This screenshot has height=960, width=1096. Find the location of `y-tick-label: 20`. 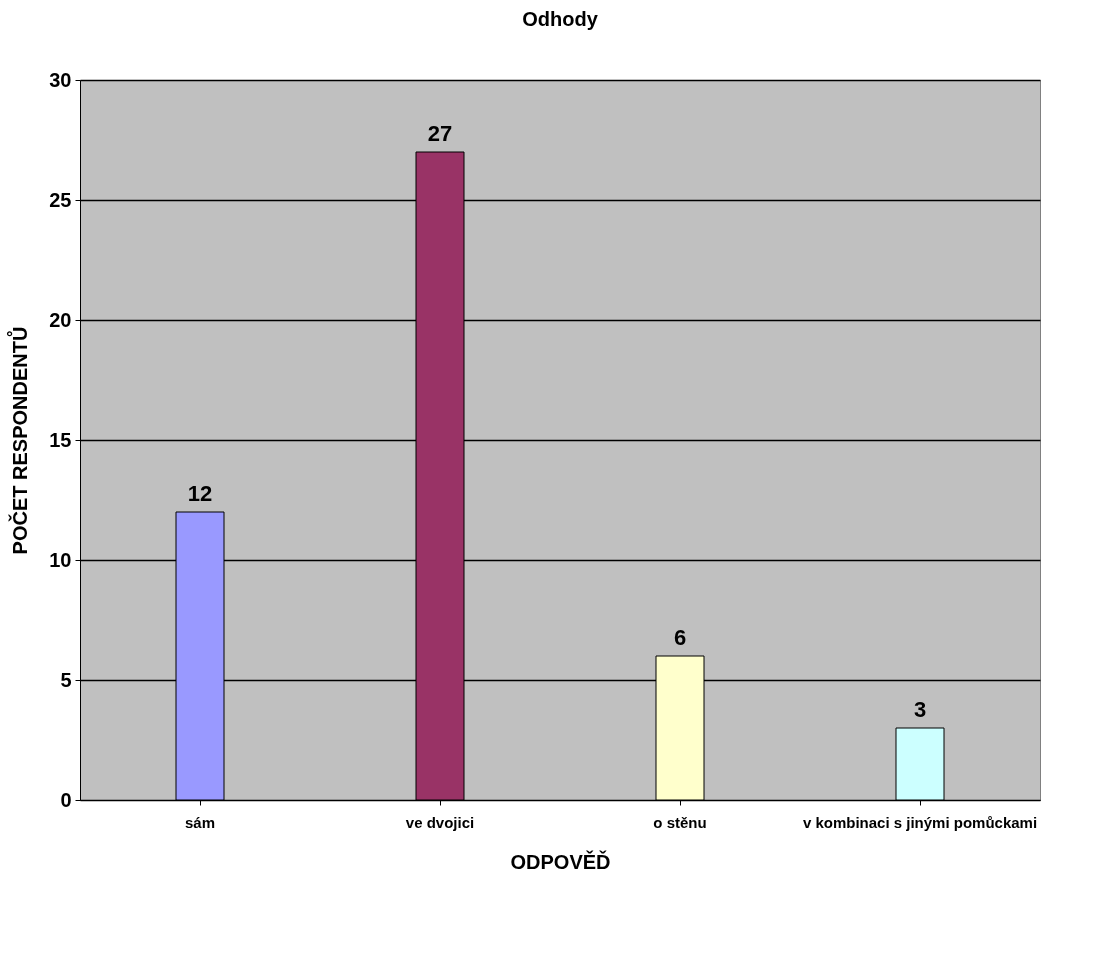

y-tick-label: 20 is located at coordinates (60, 319).